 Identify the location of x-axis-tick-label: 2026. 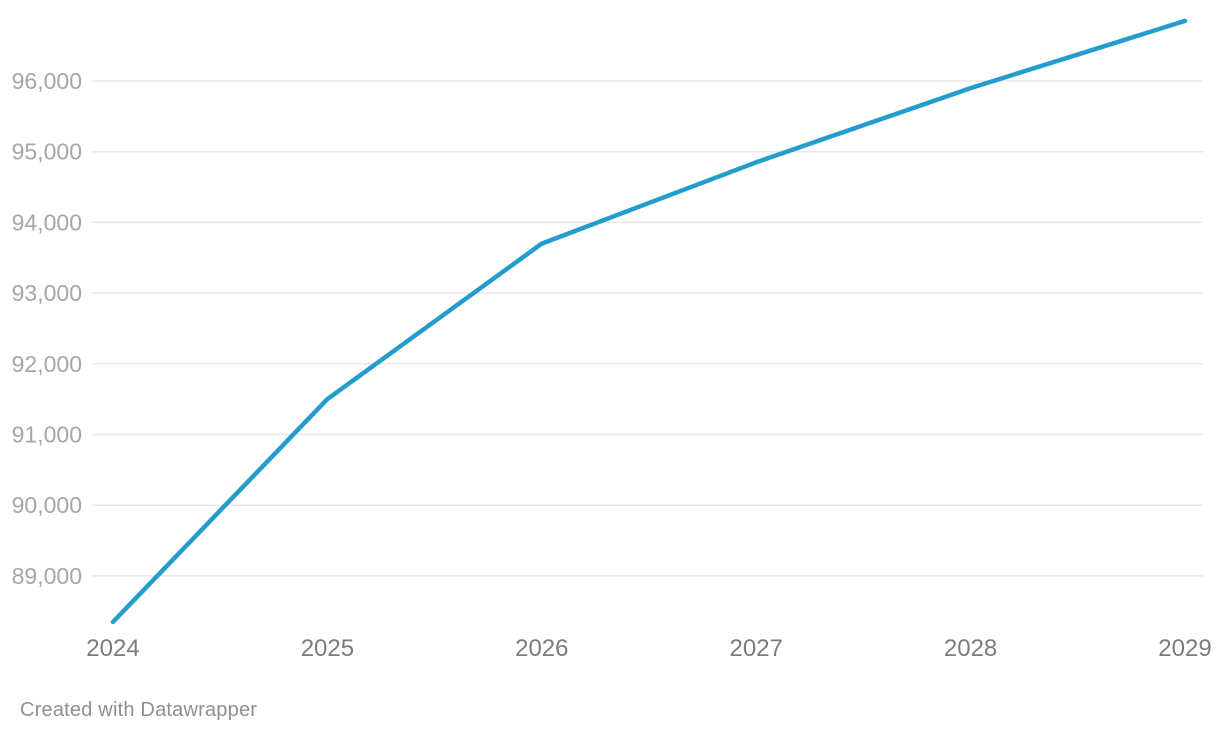
(541, 648).